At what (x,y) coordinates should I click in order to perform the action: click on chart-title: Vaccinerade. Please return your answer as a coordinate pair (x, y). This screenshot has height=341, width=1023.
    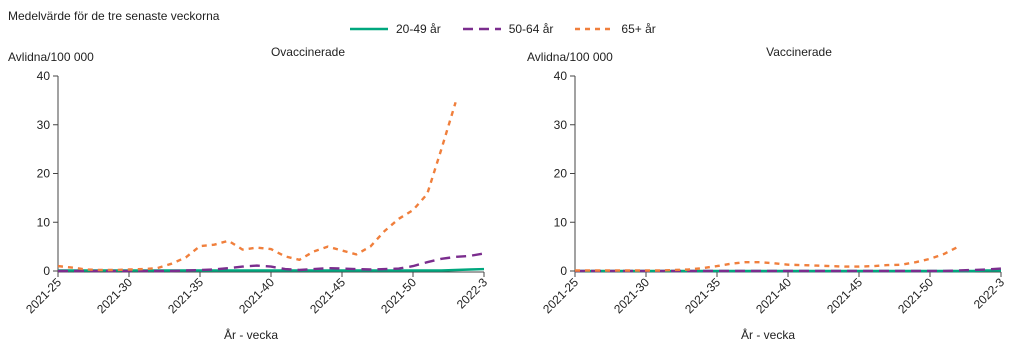
    Looking at the image, I should click on (799, 52).